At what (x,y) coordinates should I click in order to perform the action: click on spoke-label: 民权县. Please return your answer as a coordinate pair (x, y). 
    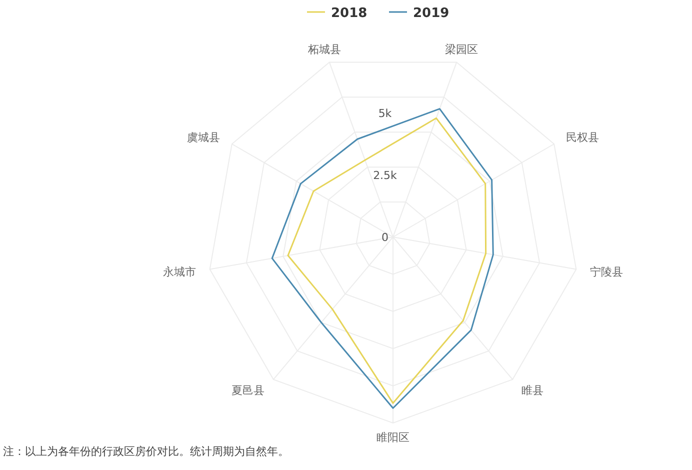
    Looking at the image, I should click on (583, 137).